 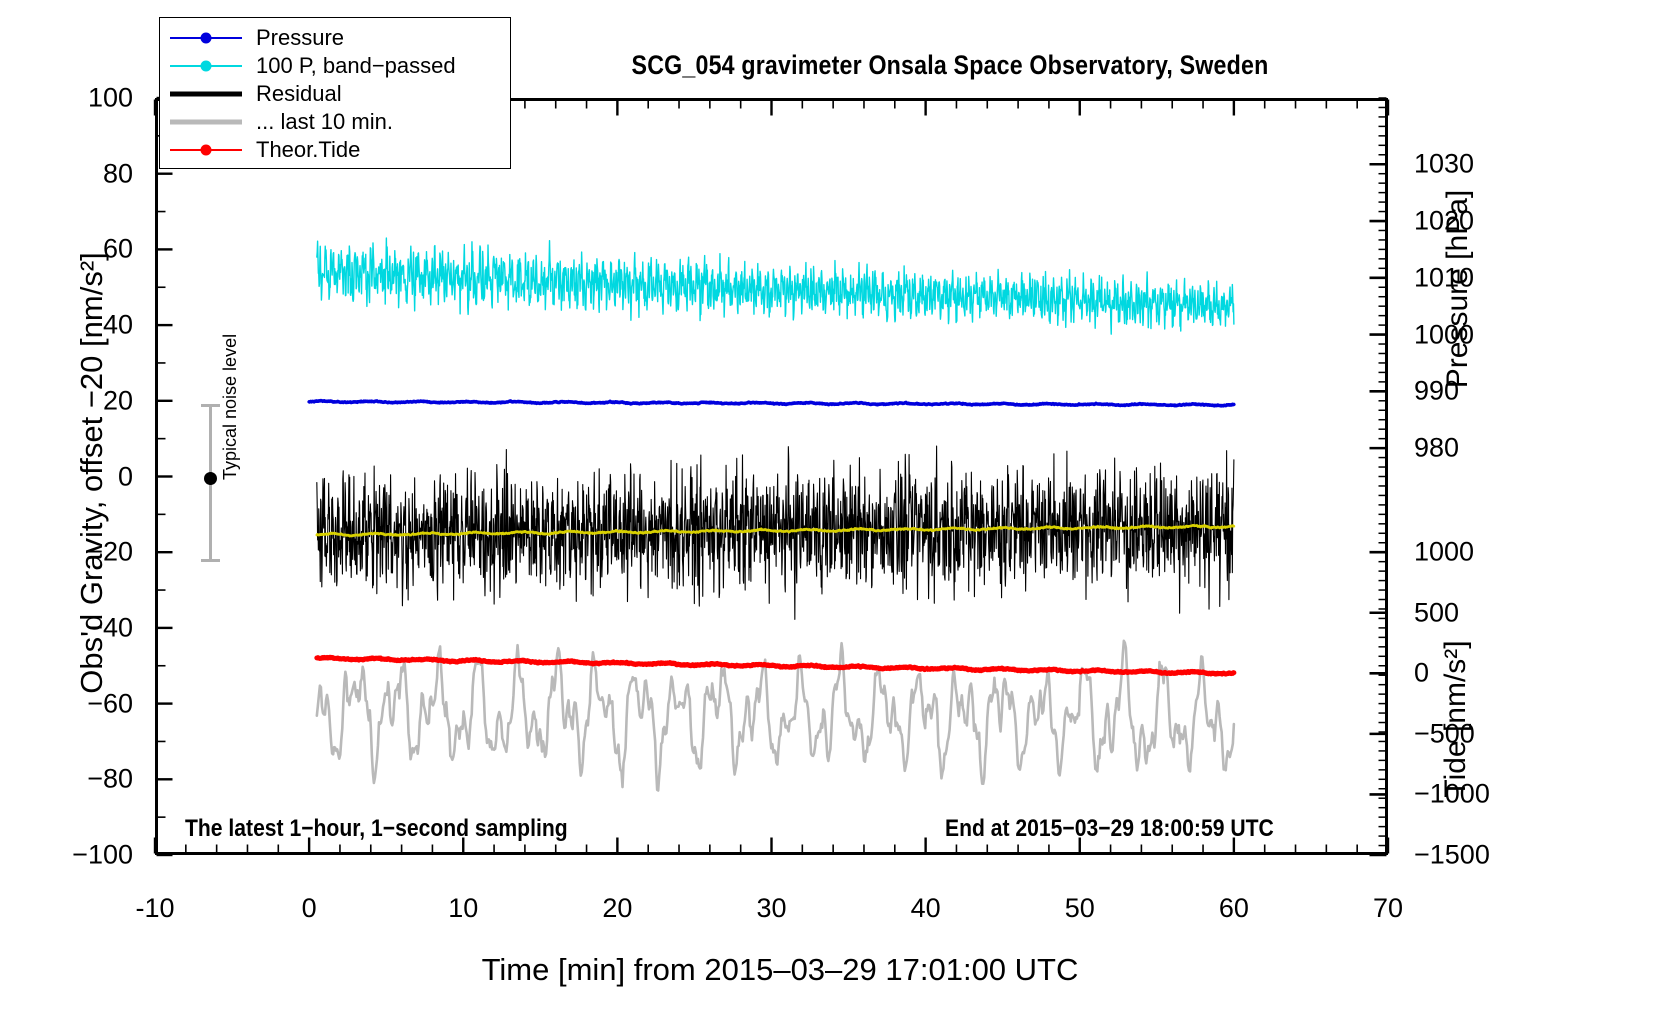 I want to click on ytick-label-4: 20, so click(x=117, y=400).